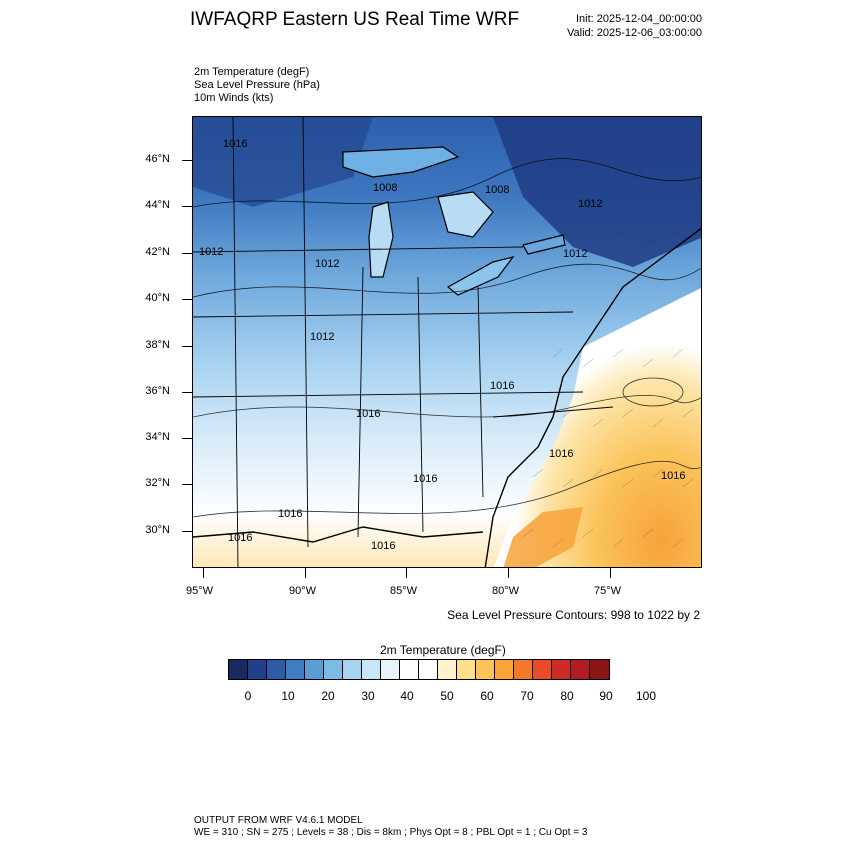  What do you see at coordinates (404, 591) in the screenshot?
I see `lon-label: 85°W` at bounding box center [404, 591].